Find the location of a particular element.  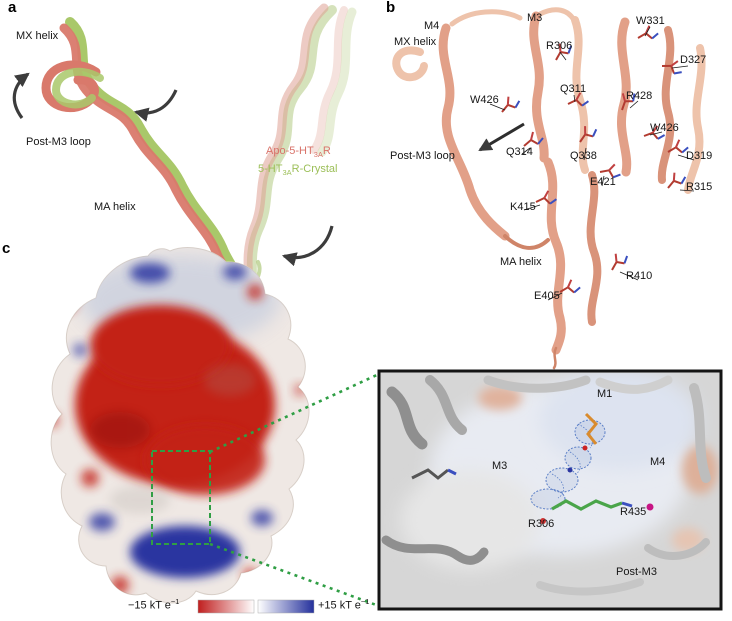

ligand-oxygen-atom is located at coordinates (585, 448).